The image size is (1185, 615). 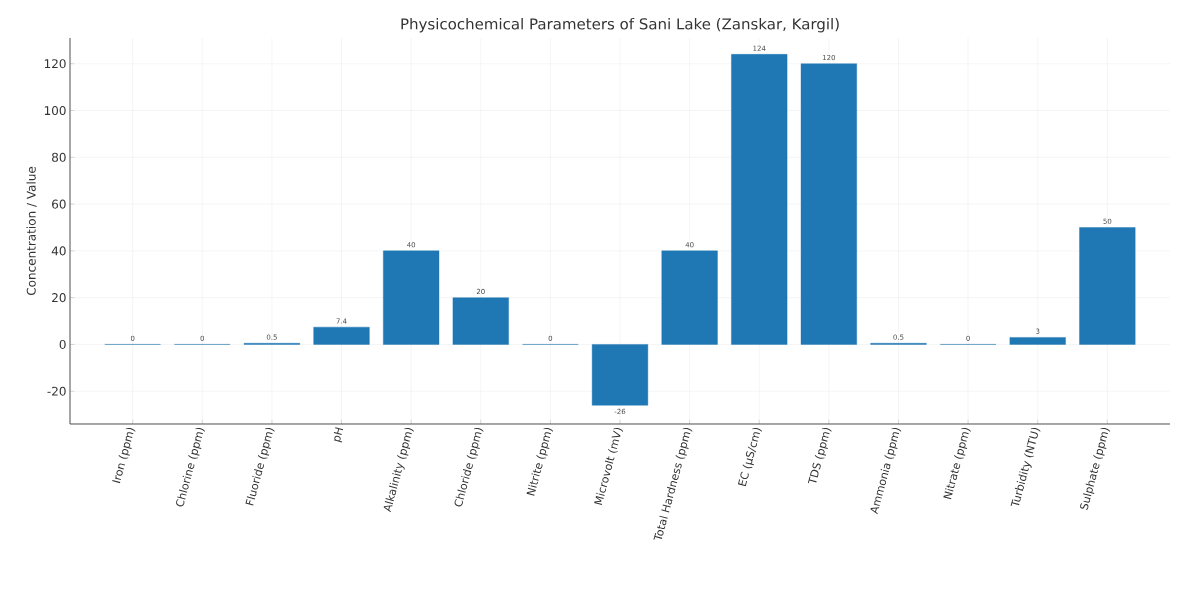 What do you see at coordinates (338, 435) in the screenshot?
I see `x-tick-label: pH` at bounding box center [338, 435].